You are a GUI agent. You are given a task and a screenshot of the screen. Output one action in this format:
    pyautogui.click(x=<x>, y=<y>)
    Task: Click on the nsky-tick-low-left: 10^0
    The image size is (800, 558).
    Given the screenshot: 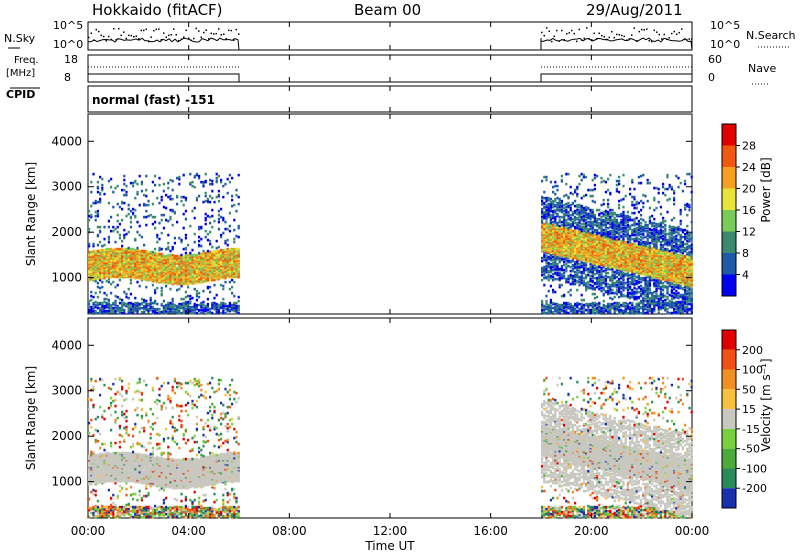 What is the action you would take?
    pyautogui.click(x=68, y=44)
    